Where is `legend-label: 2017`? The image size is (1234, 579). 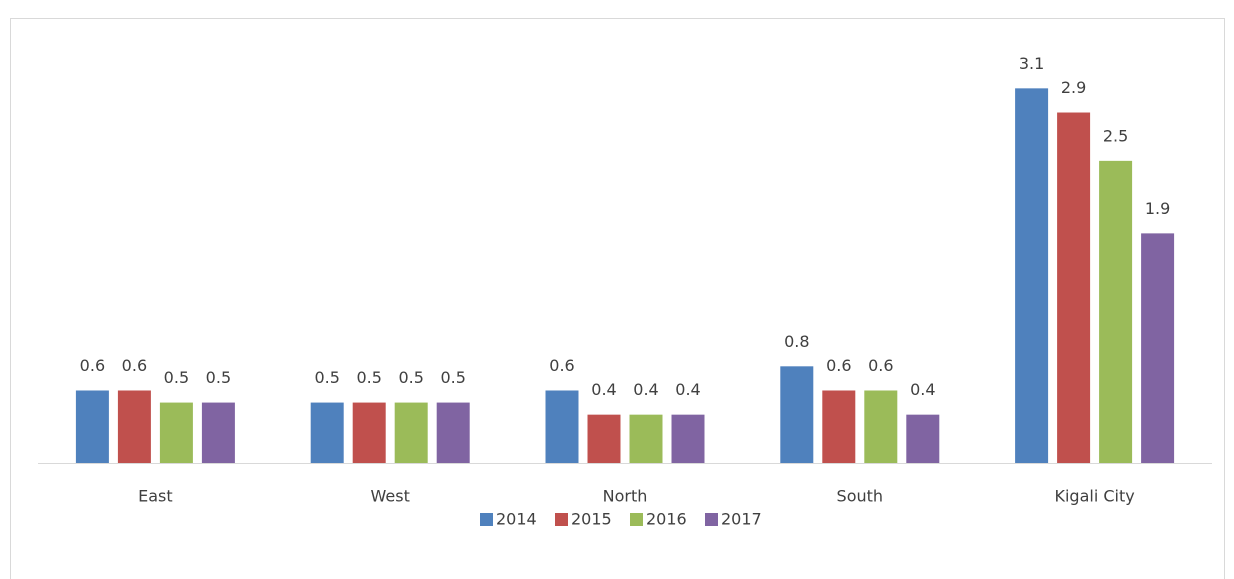 legend-label: 2017 is located at coordinates (741, 519).